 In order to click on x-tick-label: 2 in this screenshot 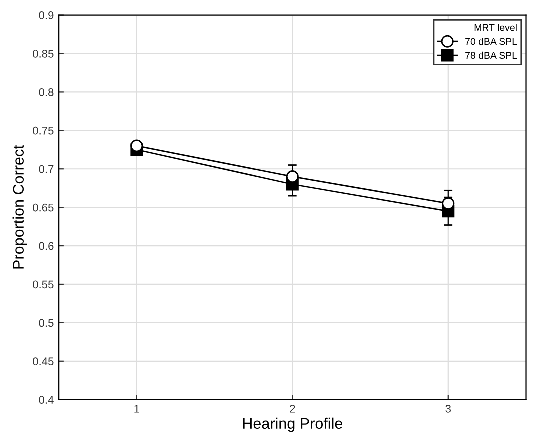, I will do `click(293, 409)`.